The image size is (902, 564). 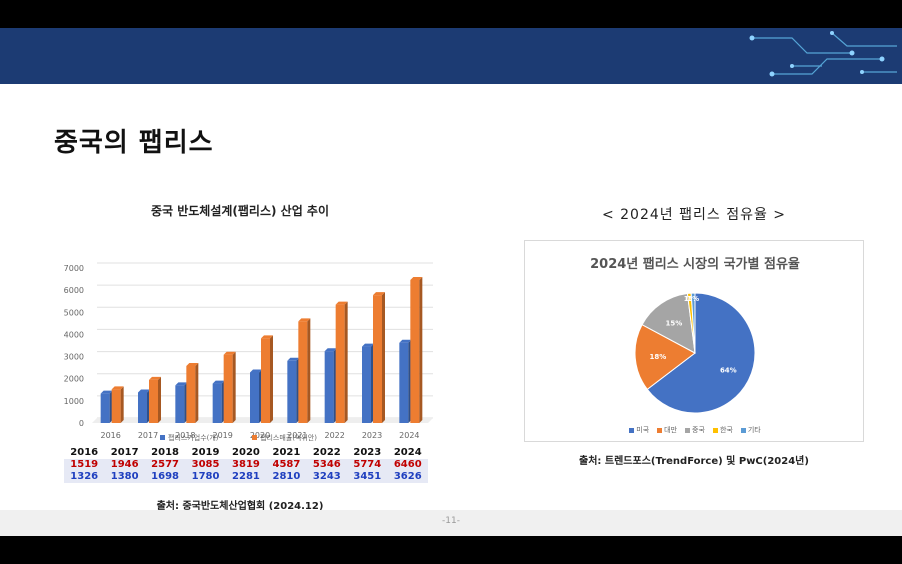 What do you see at coordinates (643, 430) in the screenshot?
I see `legend-label: 미국` at bounding box center [643, 430].